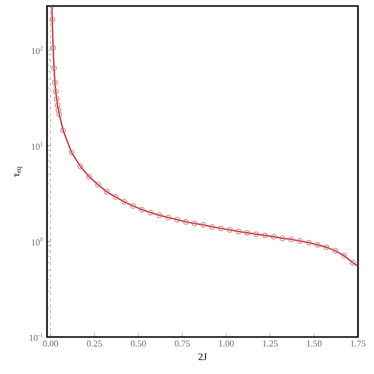 This screenshot has height=374, width=374. What do you see at coordinates (226, 343) in the screenshot?
I see `x-tick-label: 1.00` at bounding box center [226, 343].